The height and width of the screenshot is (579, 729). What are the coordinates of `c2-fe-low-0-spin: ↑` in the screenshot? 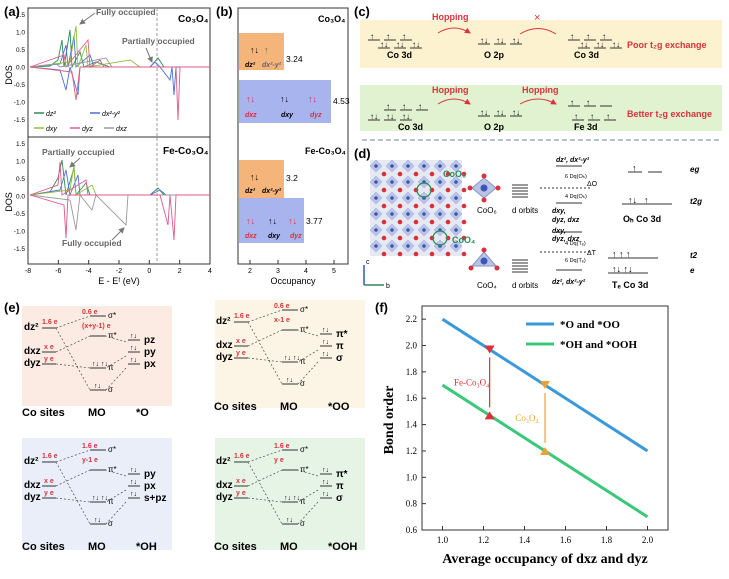 It's located at (576, 116).